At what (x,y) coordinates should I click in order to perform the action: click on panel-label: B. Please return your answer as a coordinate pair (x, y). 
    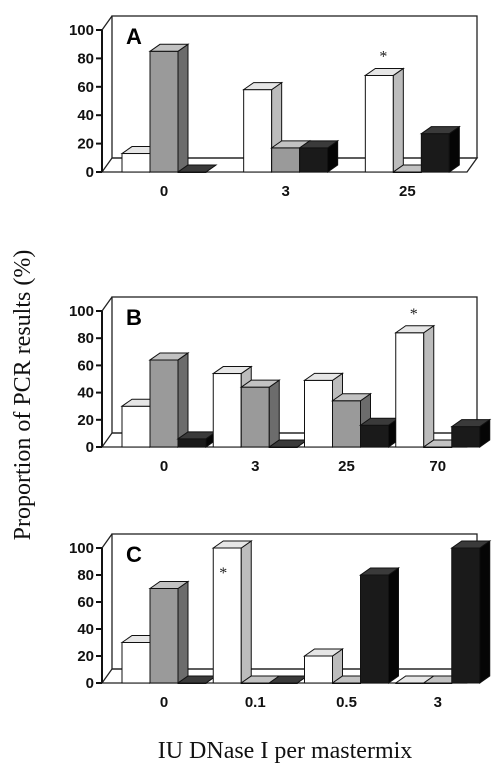
    Looking at the image, I should click on (134, 317).